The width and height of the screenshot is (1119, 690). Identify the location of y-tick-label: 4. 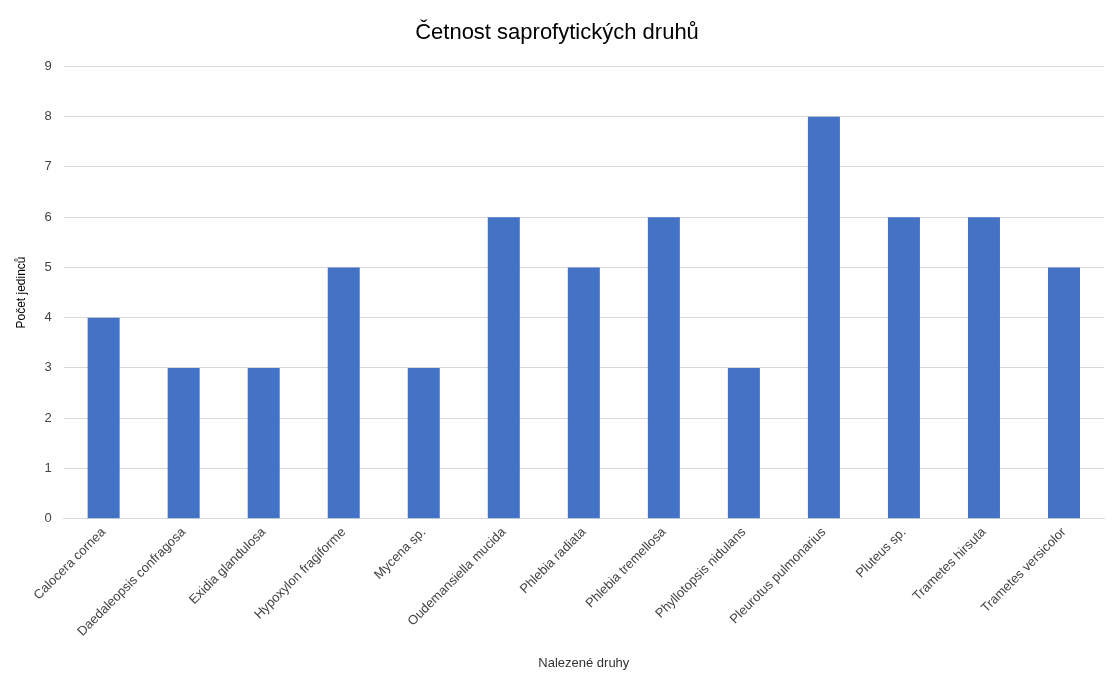
(48, 317).